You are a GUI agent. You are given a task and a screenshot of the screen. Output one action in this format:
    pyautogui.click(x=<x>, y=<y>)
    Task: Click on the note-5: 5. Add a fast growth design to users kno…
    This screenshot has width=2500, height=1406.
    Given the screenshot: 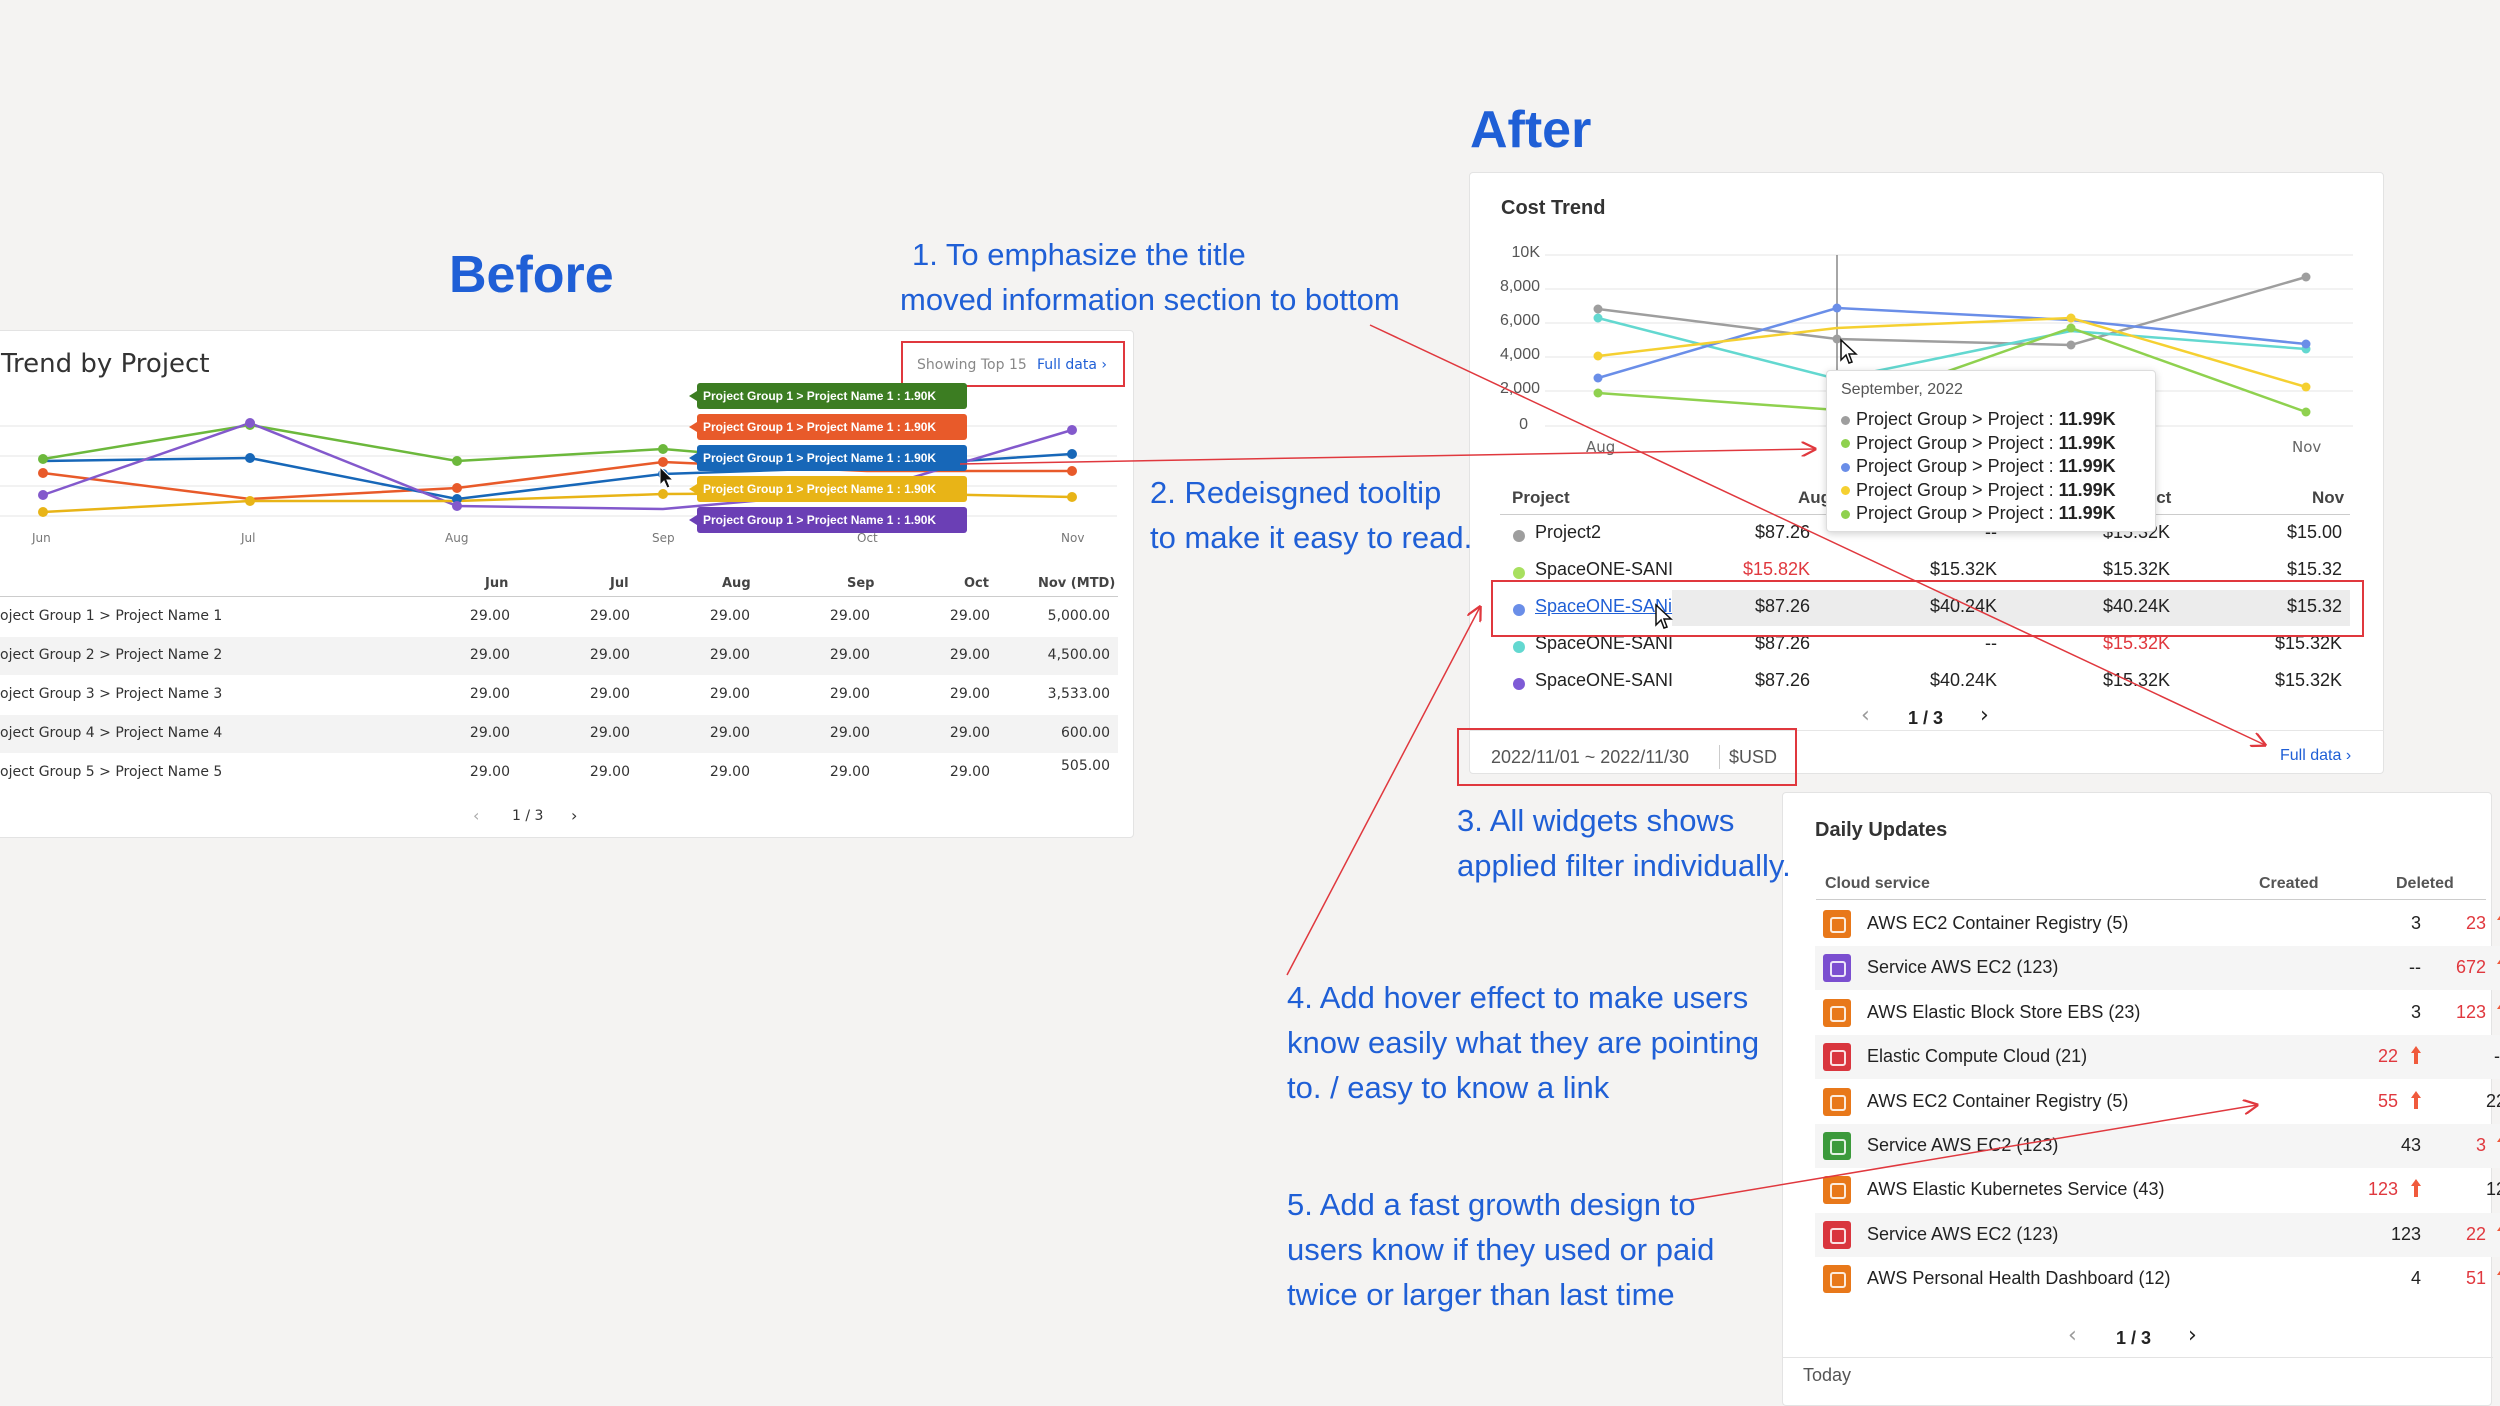 What is the action you would take?
    pyautogui.click(x=1500, y=1249)
    